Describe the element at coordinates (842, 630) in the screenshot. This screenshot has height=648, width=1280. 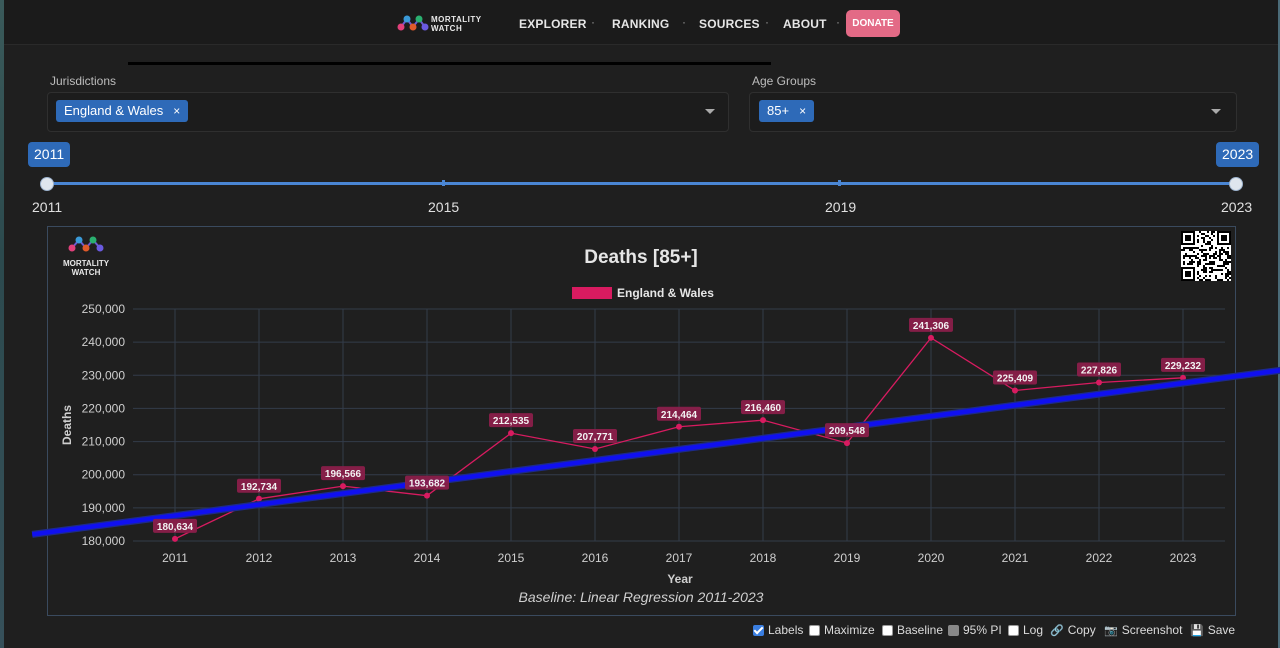
I see `maximize-toggle: Maximize` at that location.